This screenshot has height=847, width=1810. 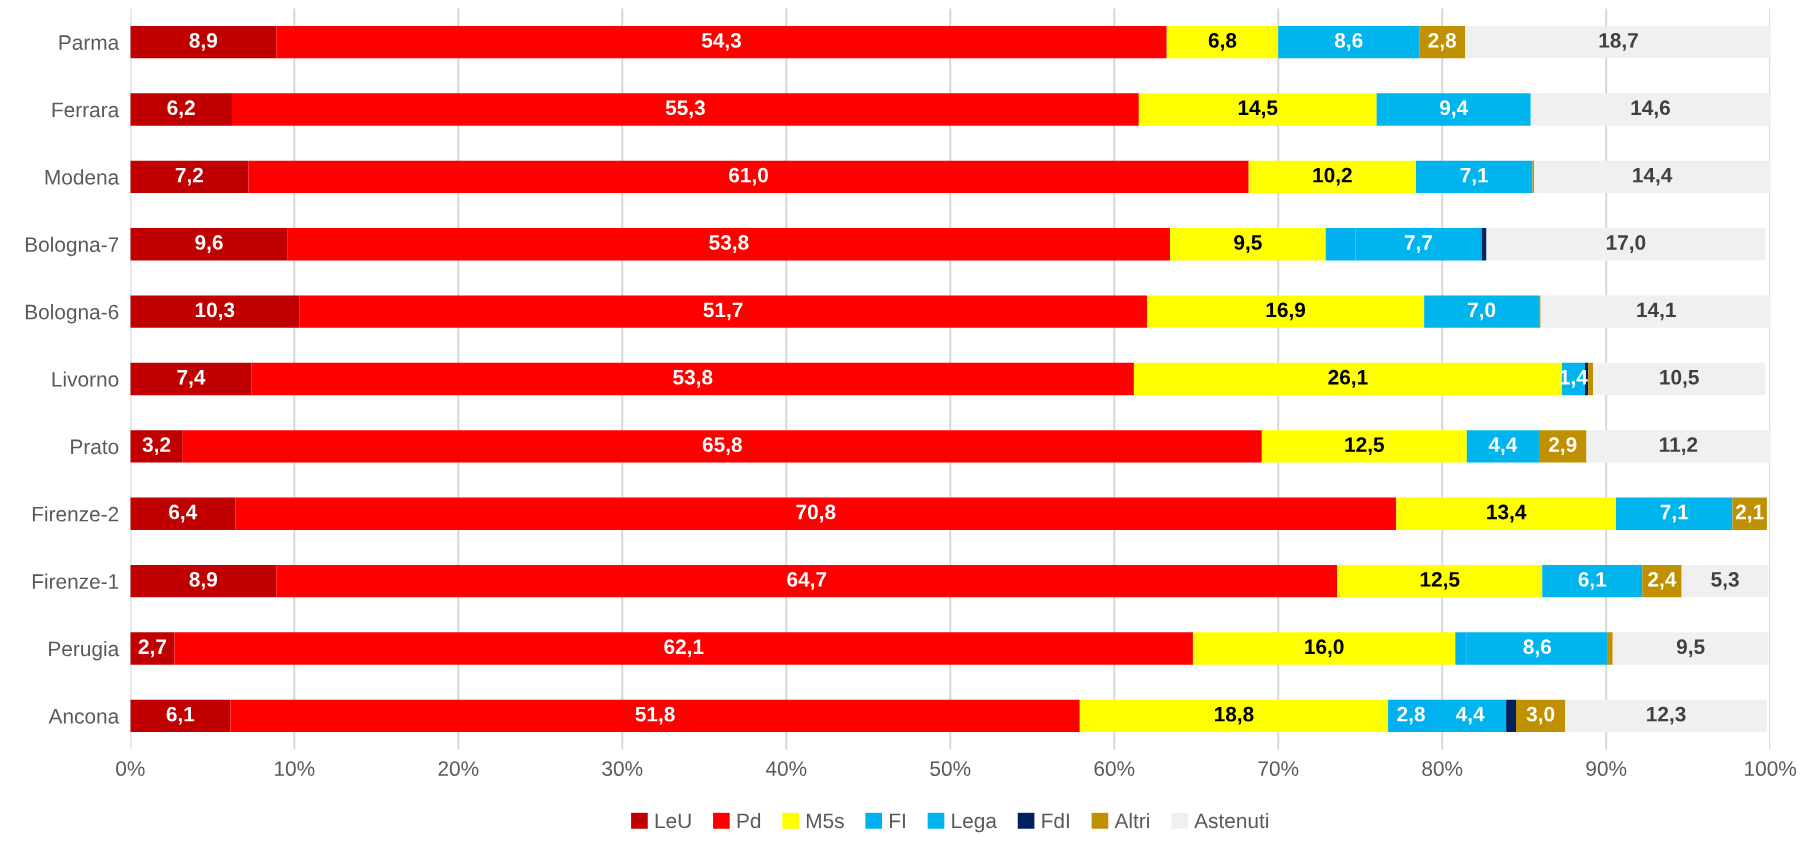 I want to click on data-label: 7,0, so click(x=1481, y=311).